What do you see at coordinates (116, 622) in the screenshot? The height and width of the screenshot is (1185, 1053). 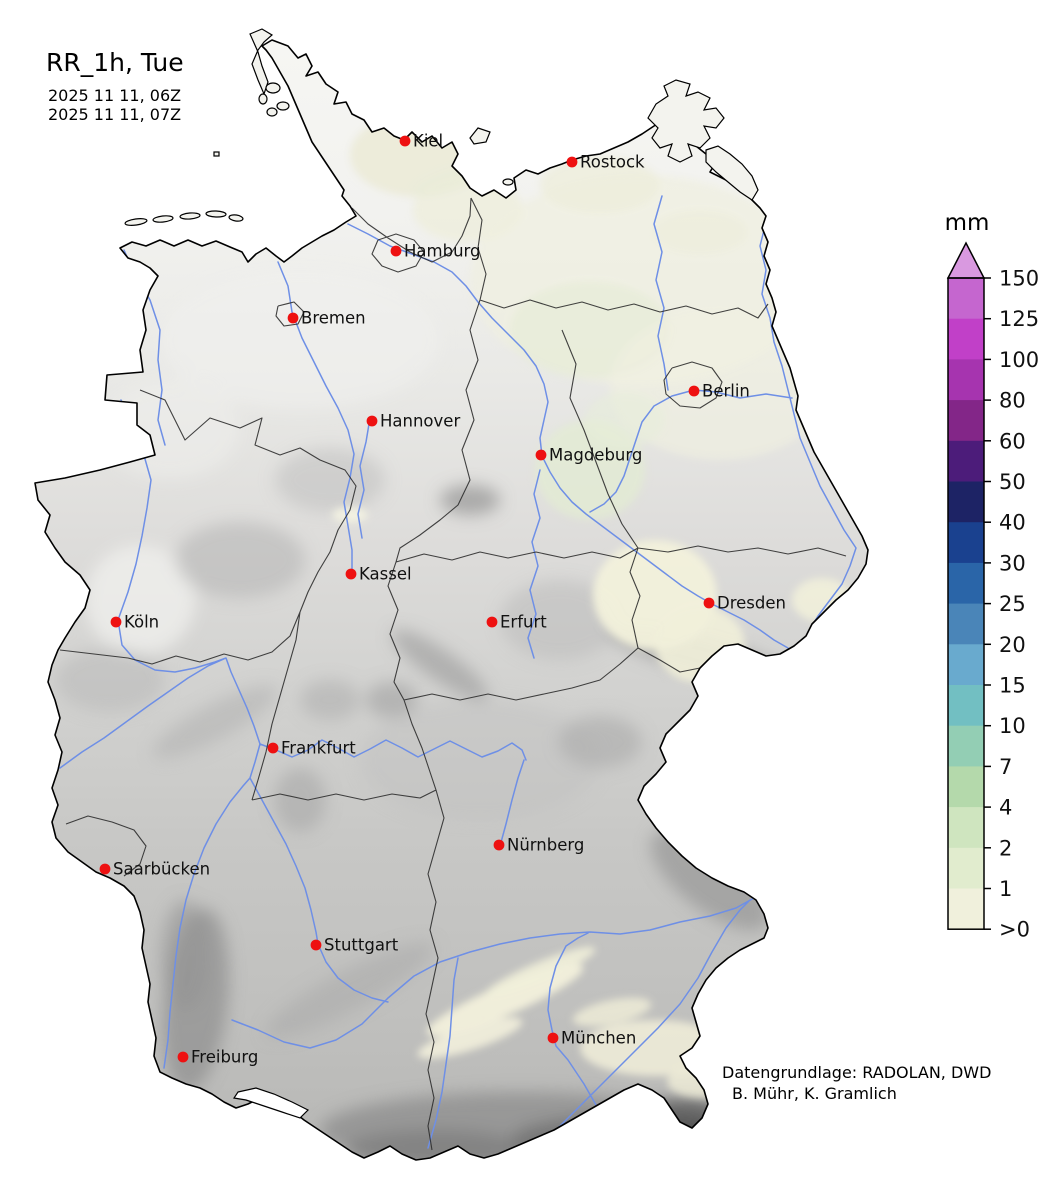 I see `city-marker-köln` at bounding box center [116, 622].